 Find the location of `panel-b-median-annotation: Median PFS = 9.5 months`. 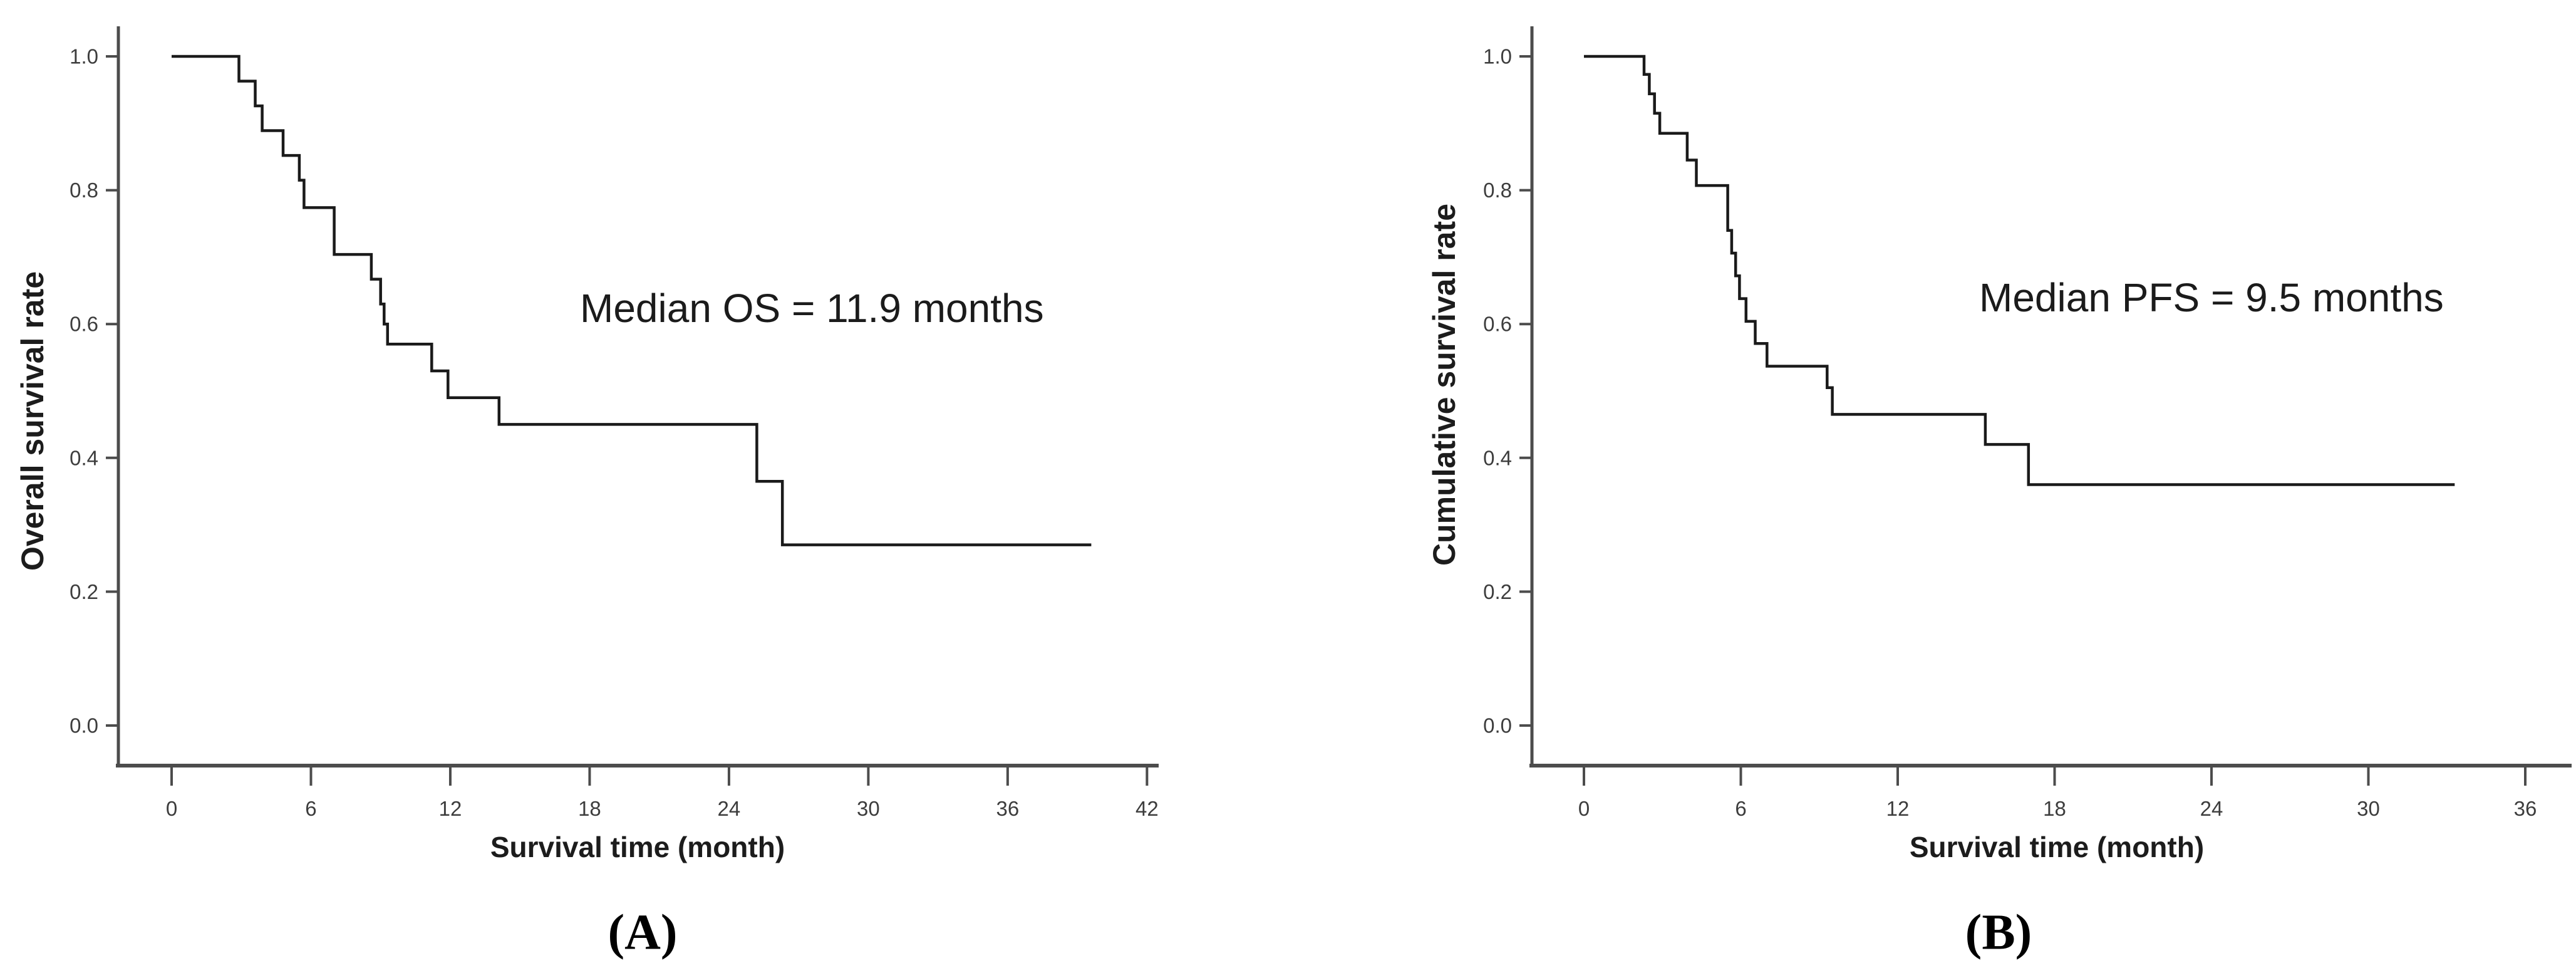

panel-b-median-annotation: Median PFS = 9.5 months is located at coordinates (2211, 297).